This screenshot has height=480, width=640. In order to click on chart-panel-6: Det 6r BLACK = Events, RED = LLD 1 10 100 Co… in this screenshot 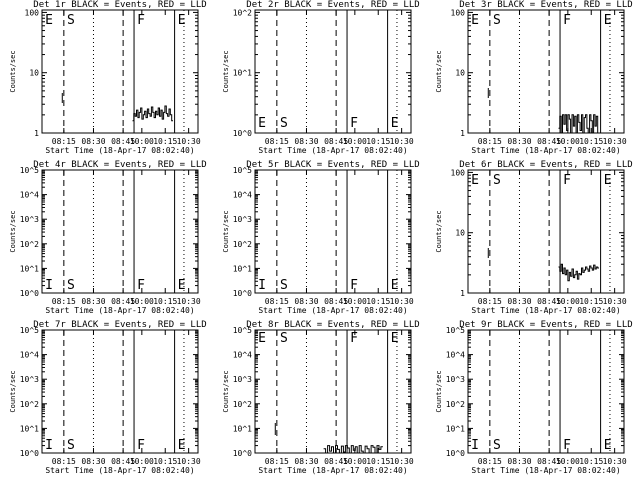, I will do `click(534, 237)`.